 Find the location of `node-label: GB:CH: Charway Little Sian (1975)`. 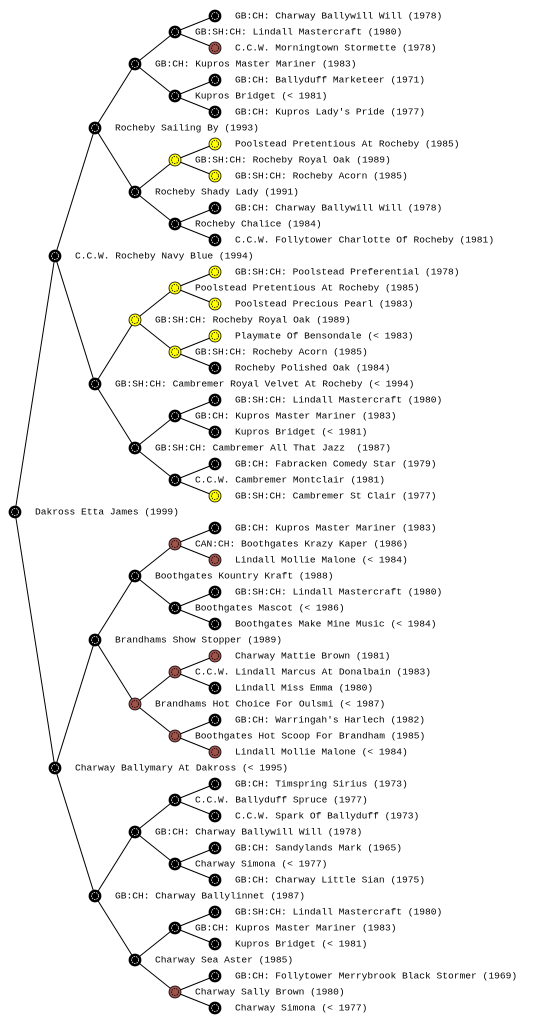

node-label: GB:CH: Charway Little Sian (1975) is located at coordinates (330, 880).